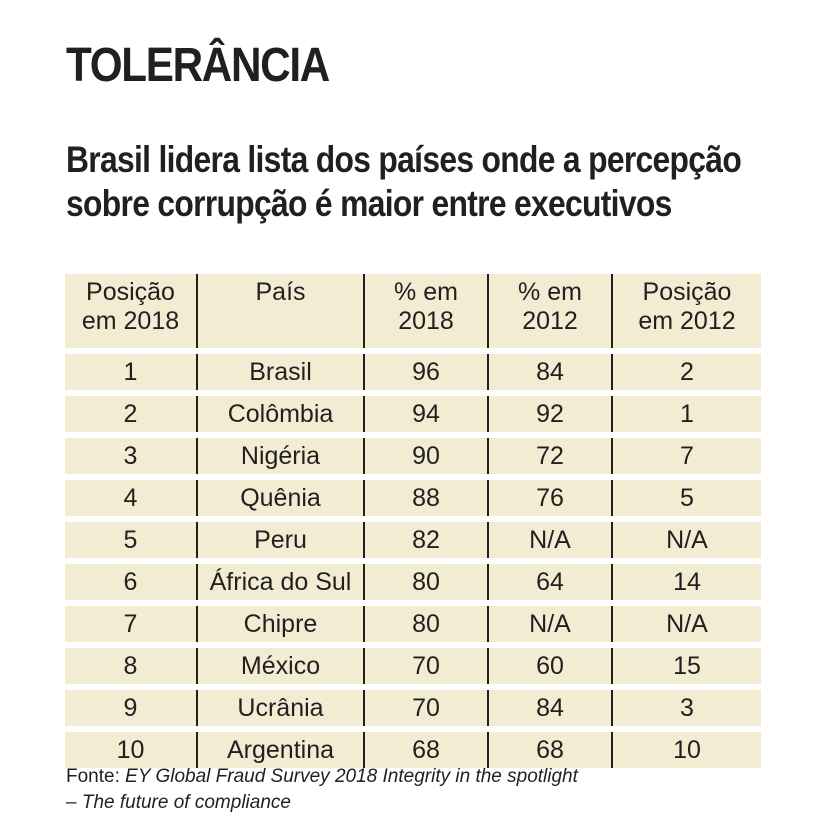 The image size is (820, 833). I want to click on column-header: Posição em 2012, so click(686, 311).